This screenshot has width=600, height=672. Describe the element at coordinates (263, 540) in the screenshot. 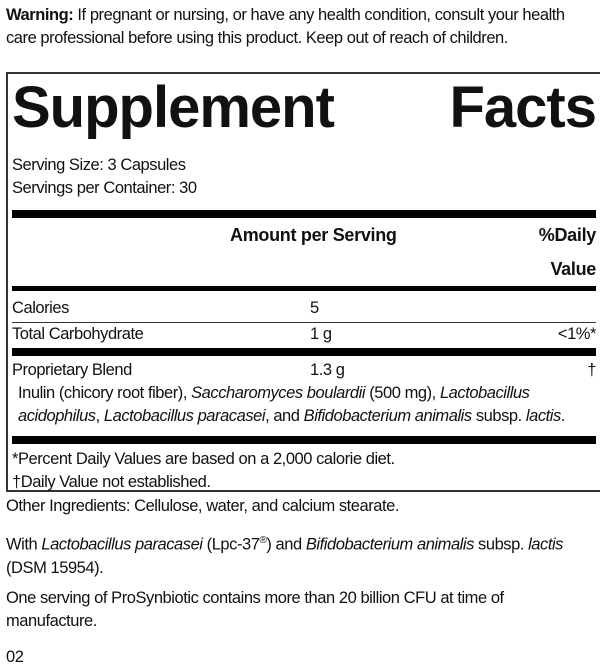

I see `registered-mark: ®` at that location.